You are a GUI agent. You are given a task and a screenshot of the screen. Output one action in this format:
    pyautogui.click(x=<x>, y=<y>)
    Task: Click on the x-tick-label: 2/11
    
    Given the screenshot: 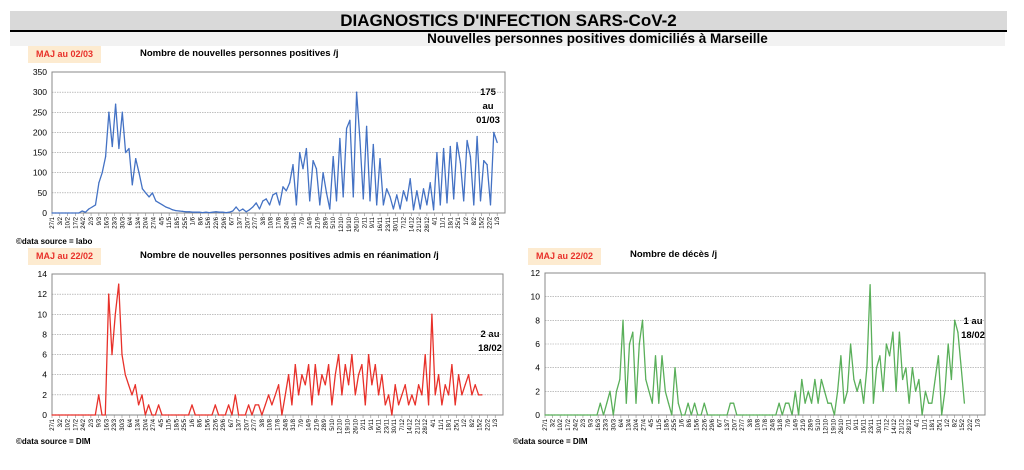 What is the action you would take?
    pyautogui.click(x=364, y=424)
    